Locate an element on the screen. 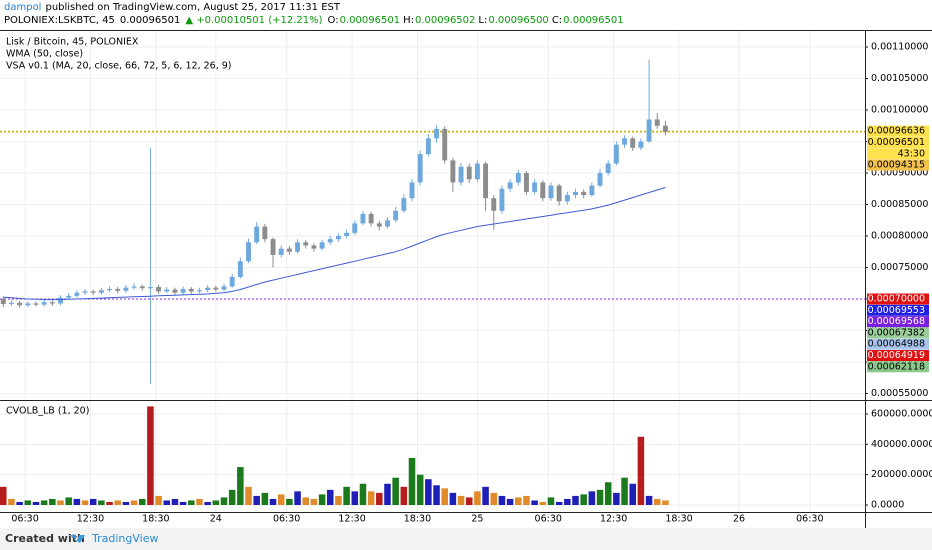 The image size is (932, 550). symbol-info: C: is located at coordinates (557, 20).